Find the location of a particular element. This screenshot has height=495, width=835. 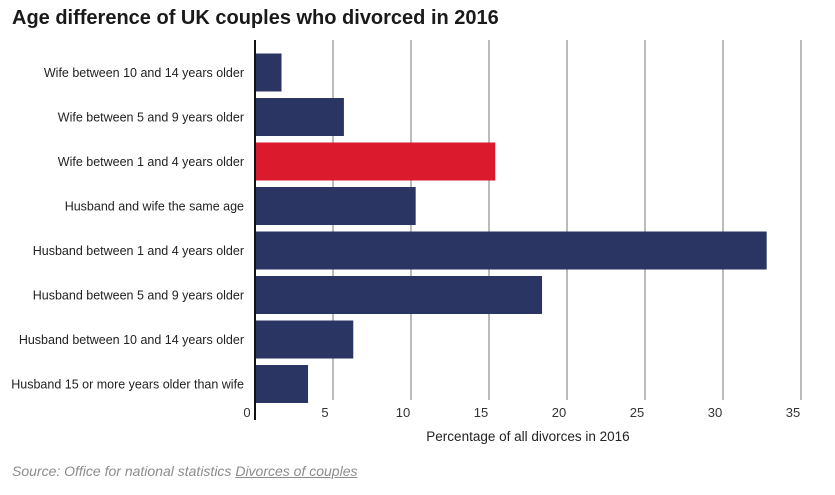

category-label: Husband 15 or more years older than wife is located at coordinates (127, 385).